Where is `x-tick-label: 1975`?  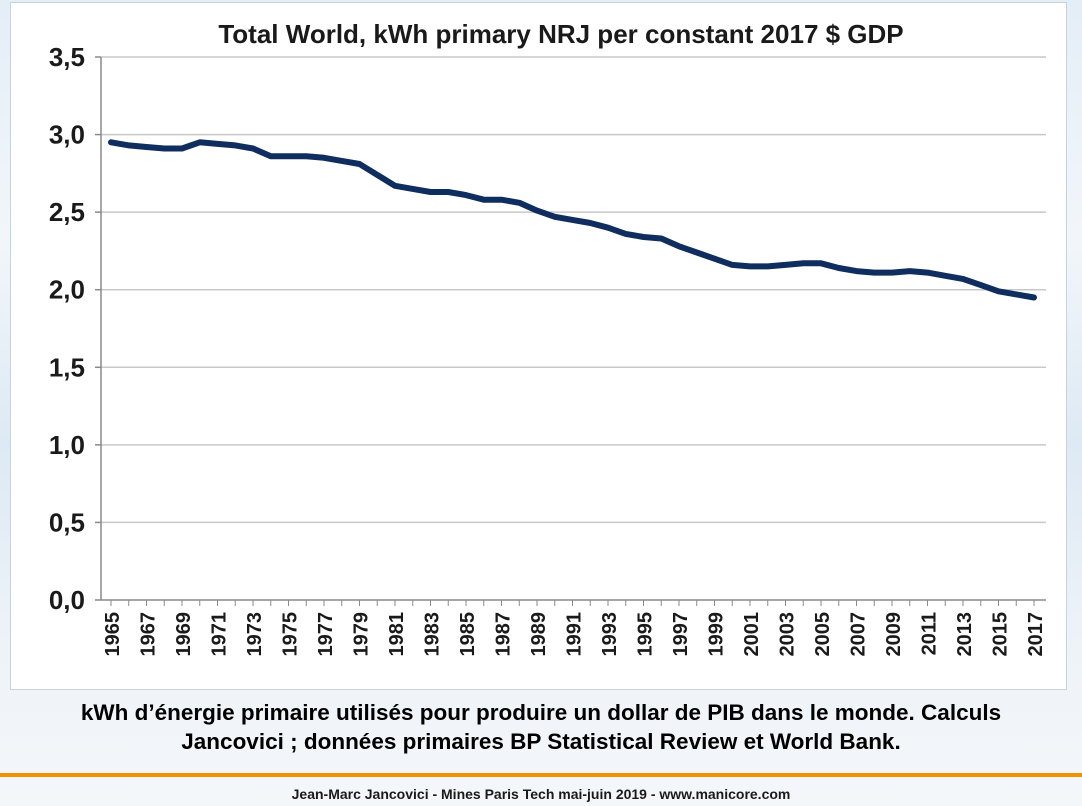
x-tick-label: 1975 is located at coordinates (291, 634).